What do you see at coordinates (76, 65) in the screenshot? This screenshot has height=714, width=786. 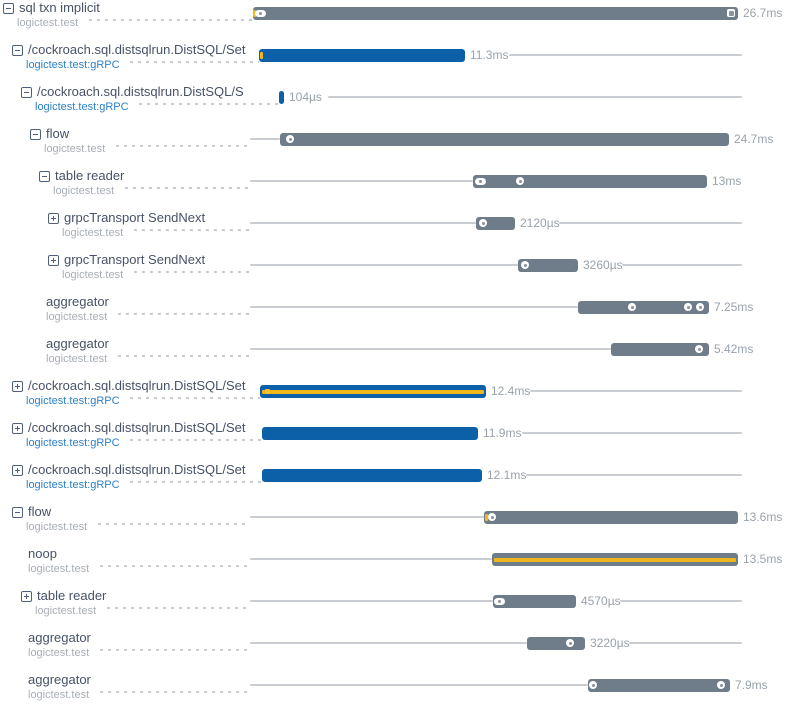 I see `span-subtitle: logictest.test:gRPC` at bounding box center [76, 65].